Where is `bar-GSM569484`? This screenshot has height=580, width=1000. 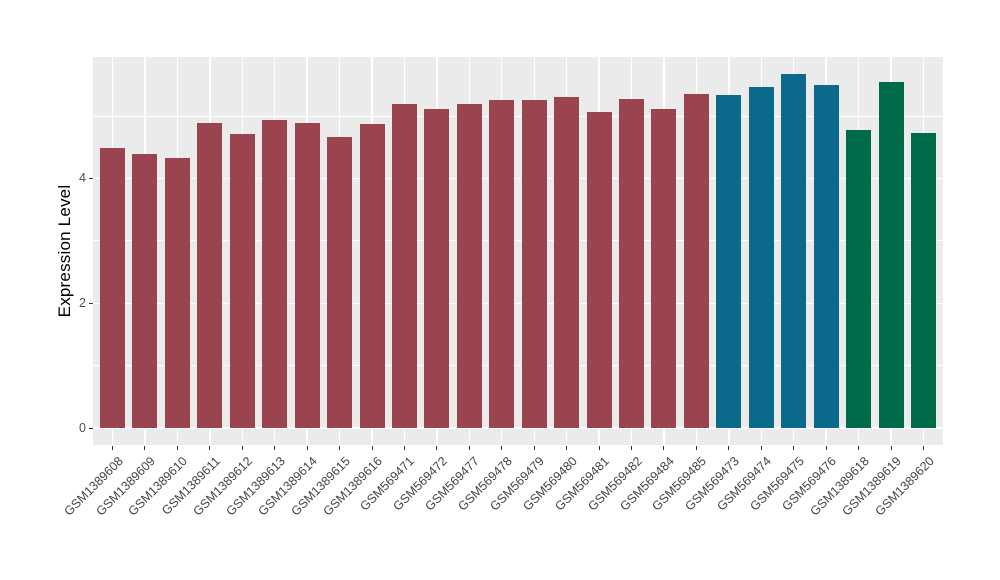 bar-GSM569484 is located at coordinates (664, 268).